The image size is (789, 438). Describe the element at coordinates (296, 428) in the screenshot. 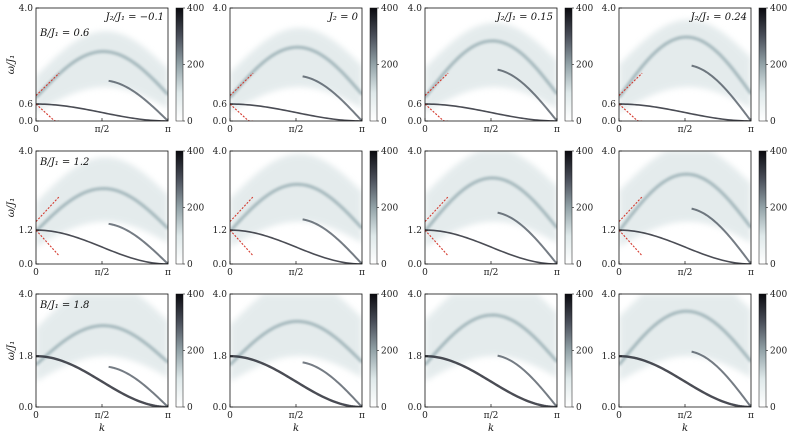

I see `x-axis-label: k` at that location.